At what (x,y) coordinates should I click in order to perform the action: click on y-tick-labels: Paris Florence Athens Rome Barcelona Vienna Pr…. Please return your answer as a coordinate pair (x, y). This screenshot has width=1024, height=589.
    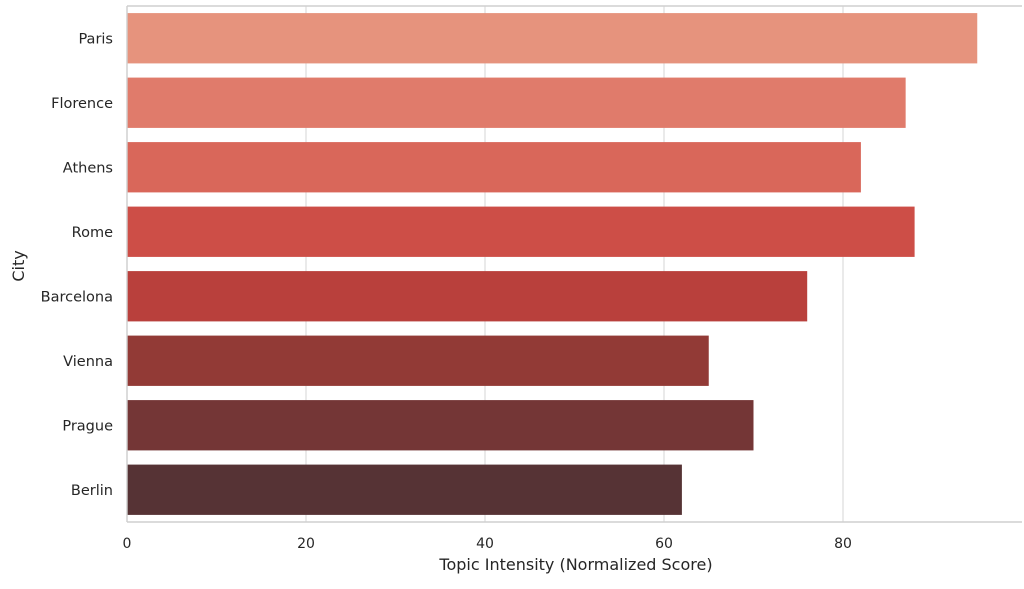
    Looking at the image, I should click on (77, 265).